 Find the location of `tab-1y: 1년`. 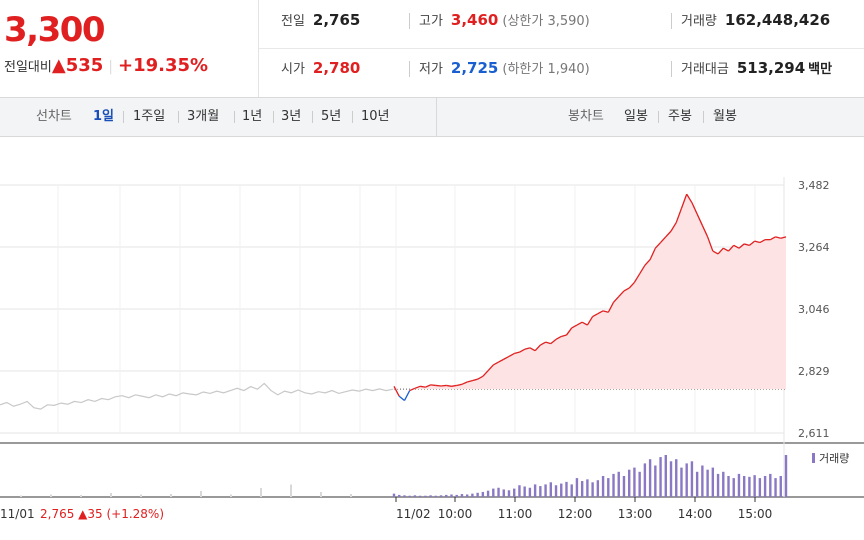

tab-1y: 1년 is located at coordinates (252, 116).